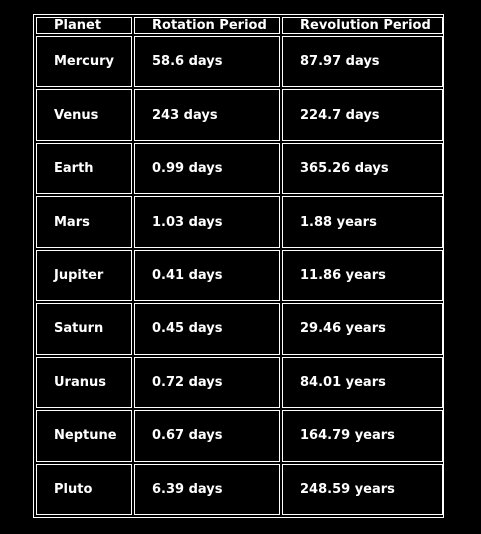  I want to click on table-row: Uranus 0.72 days 84.01 years, so click(239, 382).